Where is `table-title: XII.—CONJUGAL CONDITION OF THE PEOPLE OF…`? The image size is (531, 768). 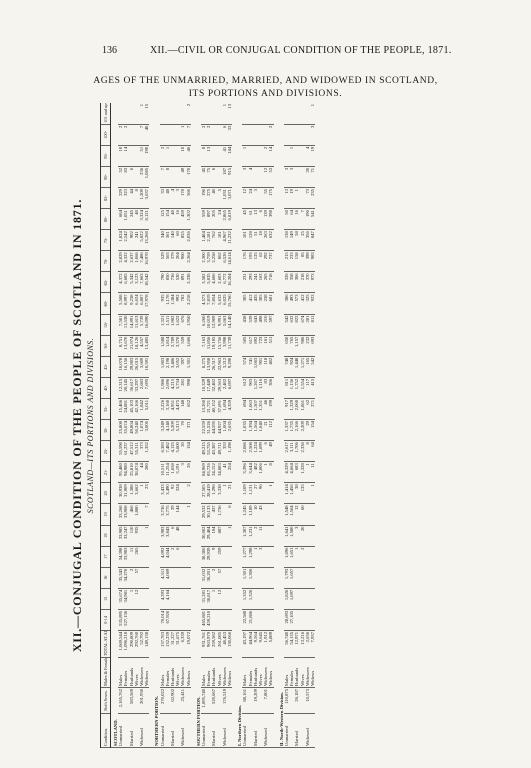
table-title: XII.—CONJUGAL CONDITION OF THE PEOPLE OF… is located at coordinates (77, 425).